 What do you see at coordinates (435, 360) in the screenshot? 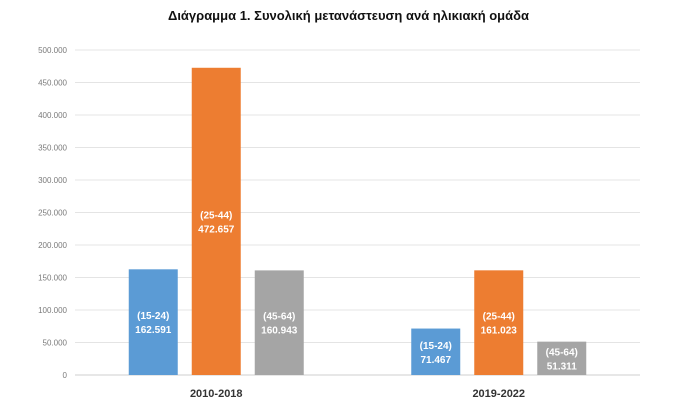
I see `bar-value-label: 71.467` at bounding box center [435, 360].